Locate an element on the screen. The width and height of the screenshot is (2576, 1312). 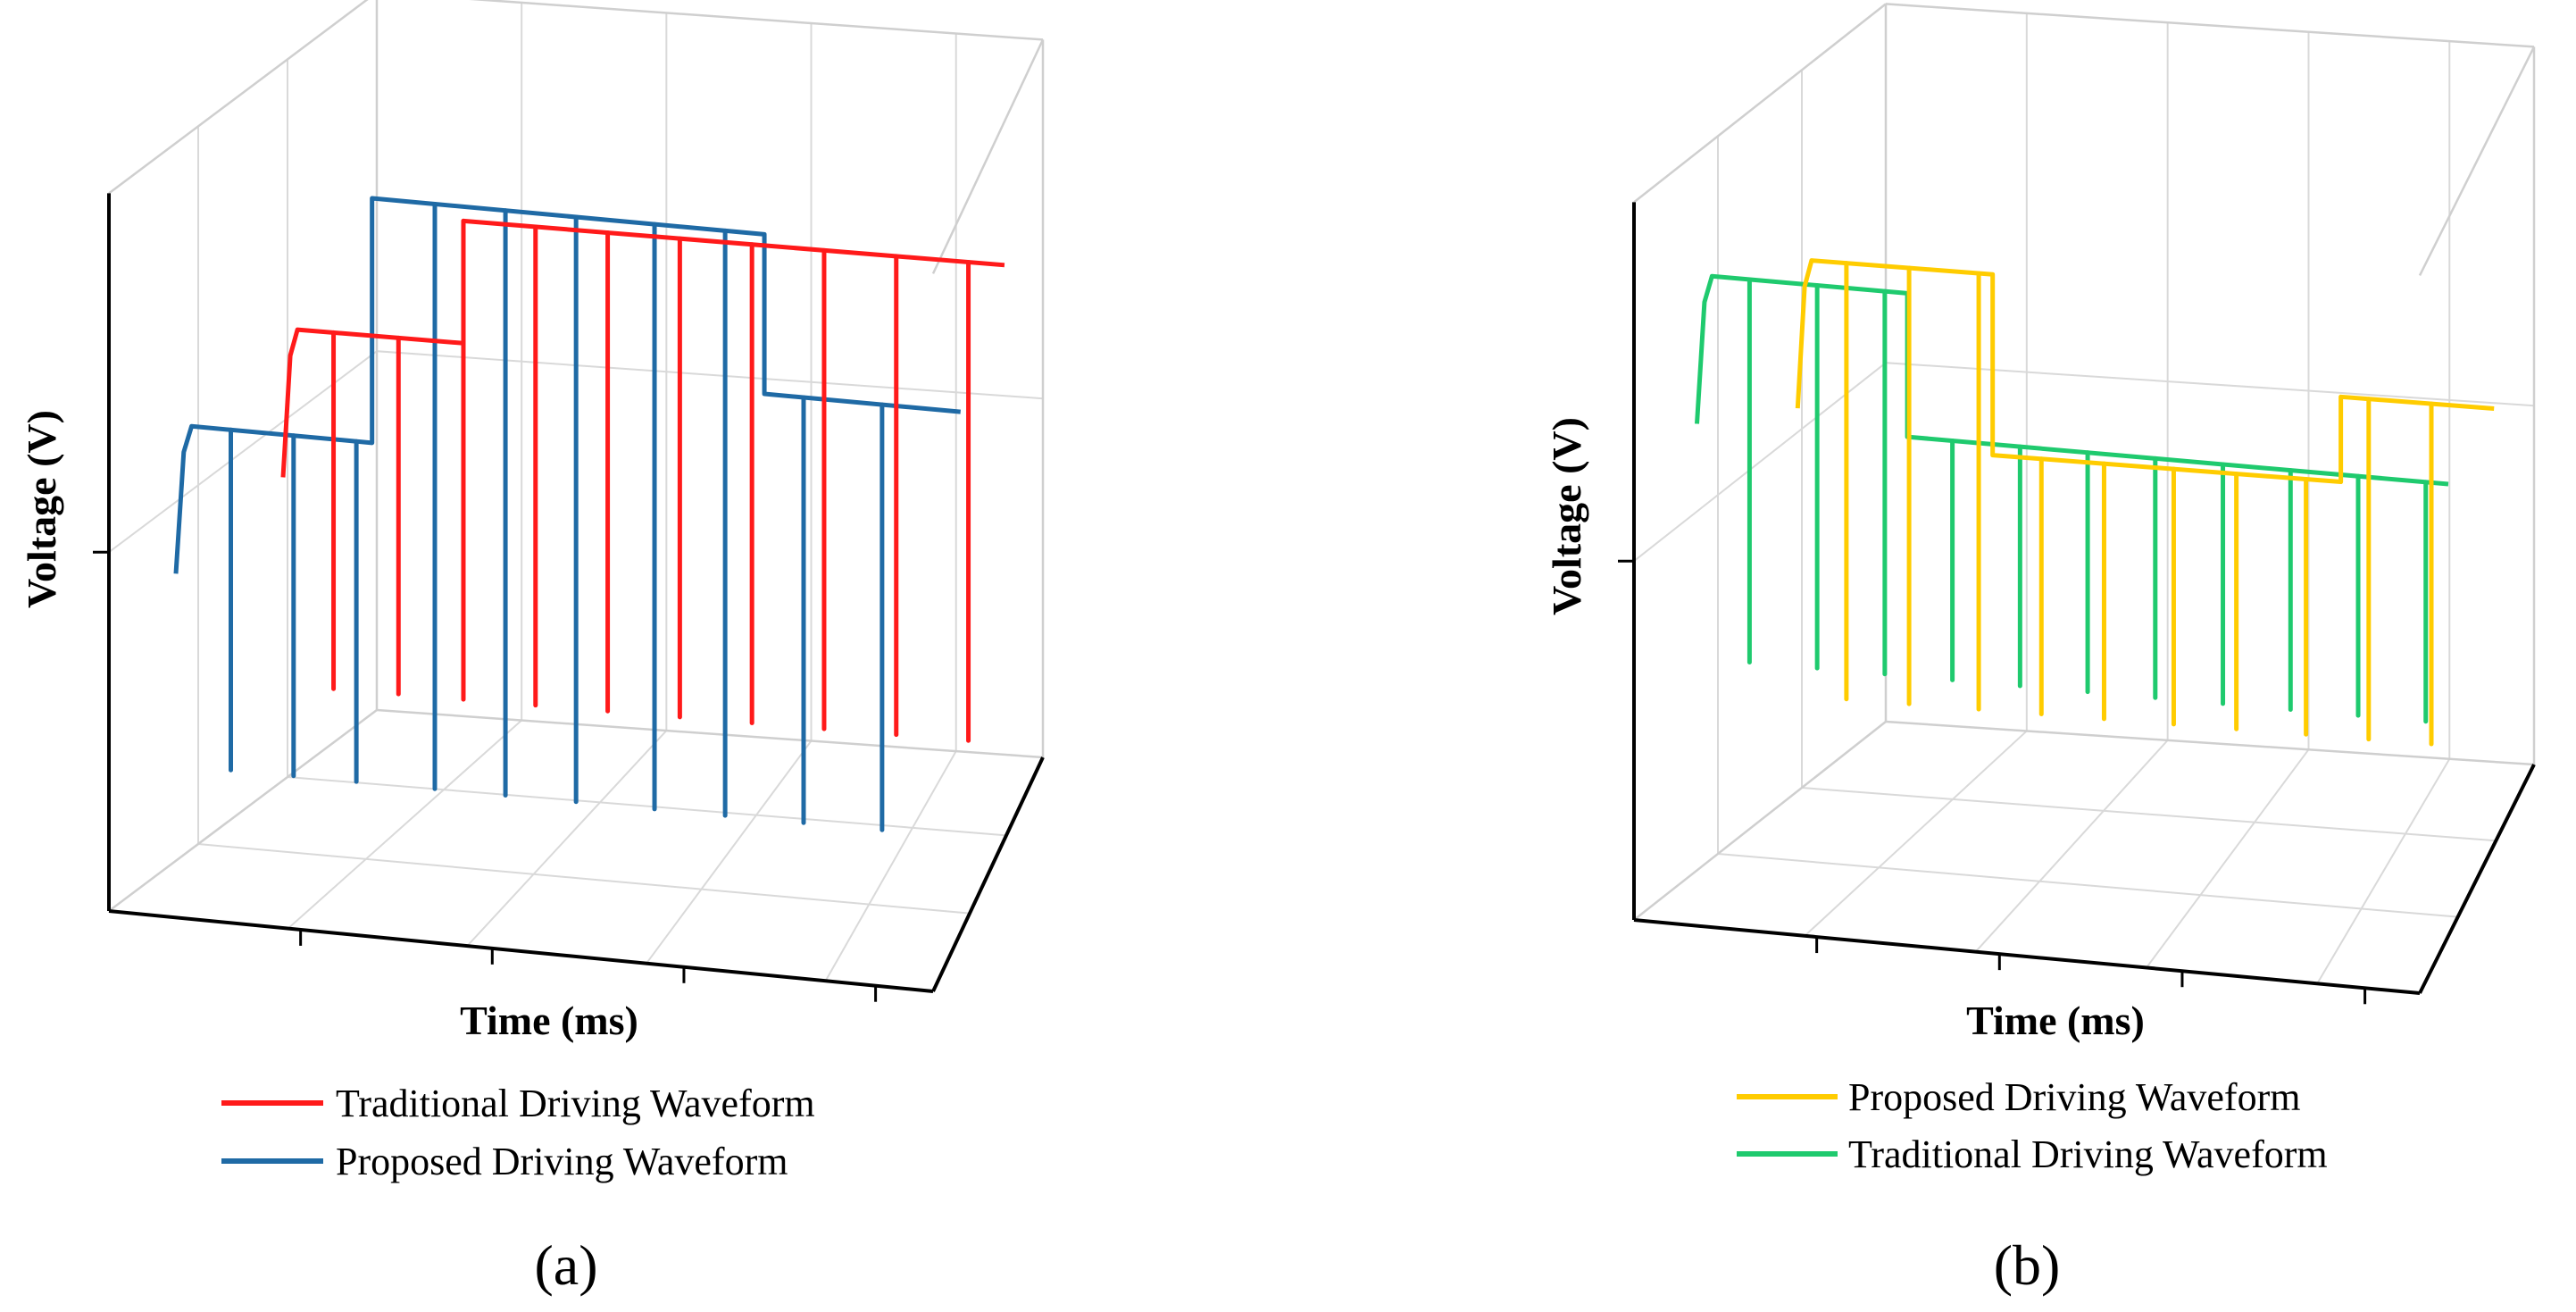
panel-label: (b) is located at coordinates (2027, 1265).